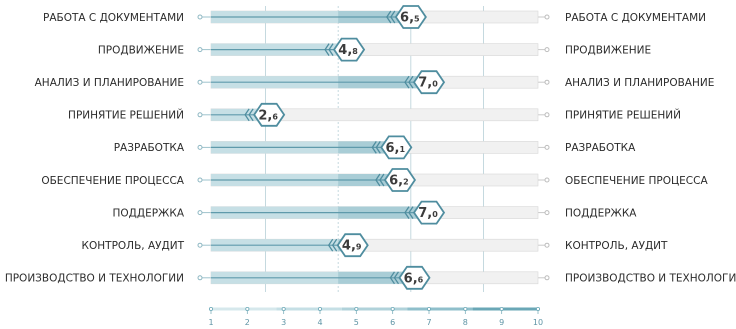  I want to click on row-label-left: КОНТРОЛЬ, АУДИТ, so click(133, 246).